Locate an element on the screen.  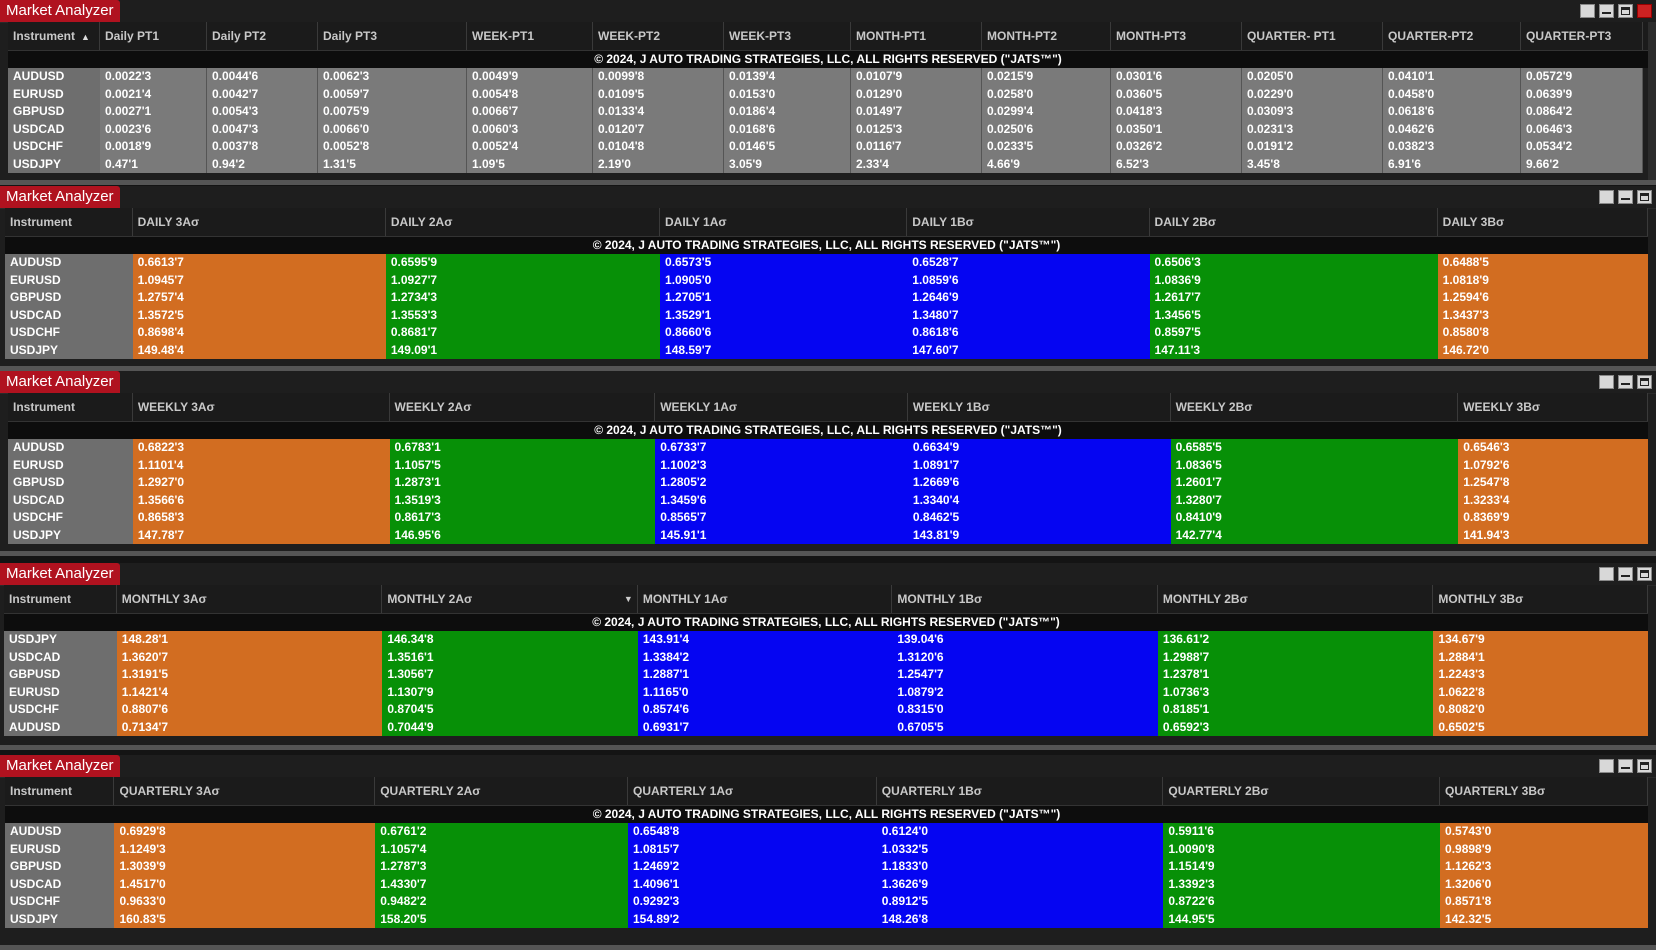
column-header: WEEKLY 1Bσ is located at coordinates (1039, 407).